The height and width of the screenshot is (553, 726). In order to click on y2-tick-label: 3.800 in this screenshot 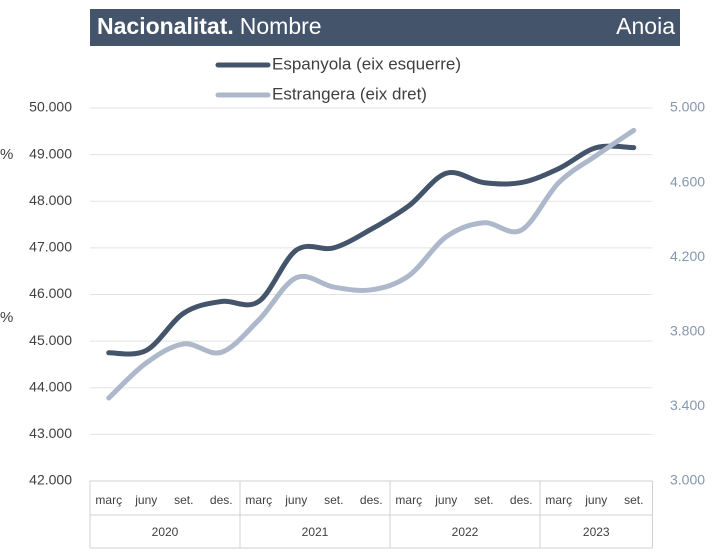, I will do `click(687, 331)`.